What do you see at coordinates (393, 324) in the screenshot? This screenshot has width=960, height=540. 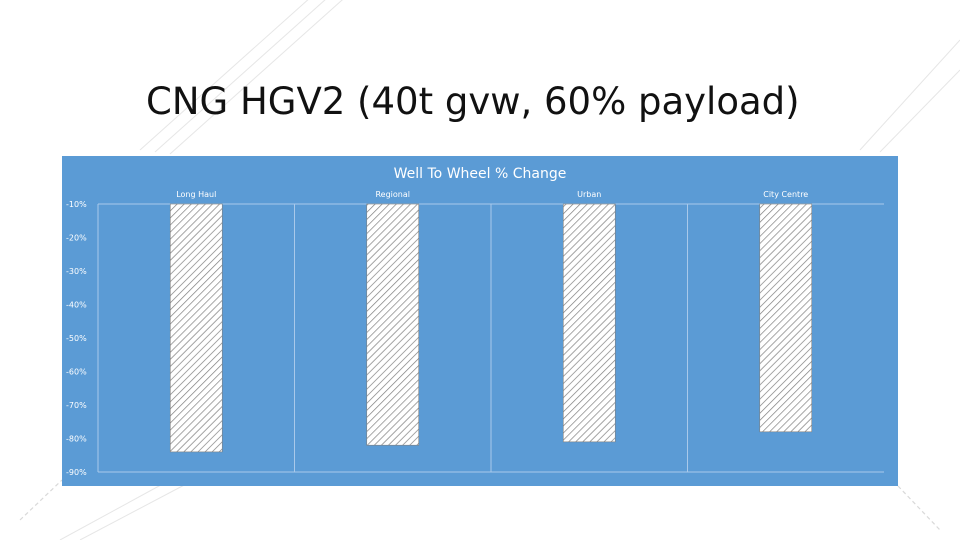 I see `bar-regional` at bounding box center [393, 324].